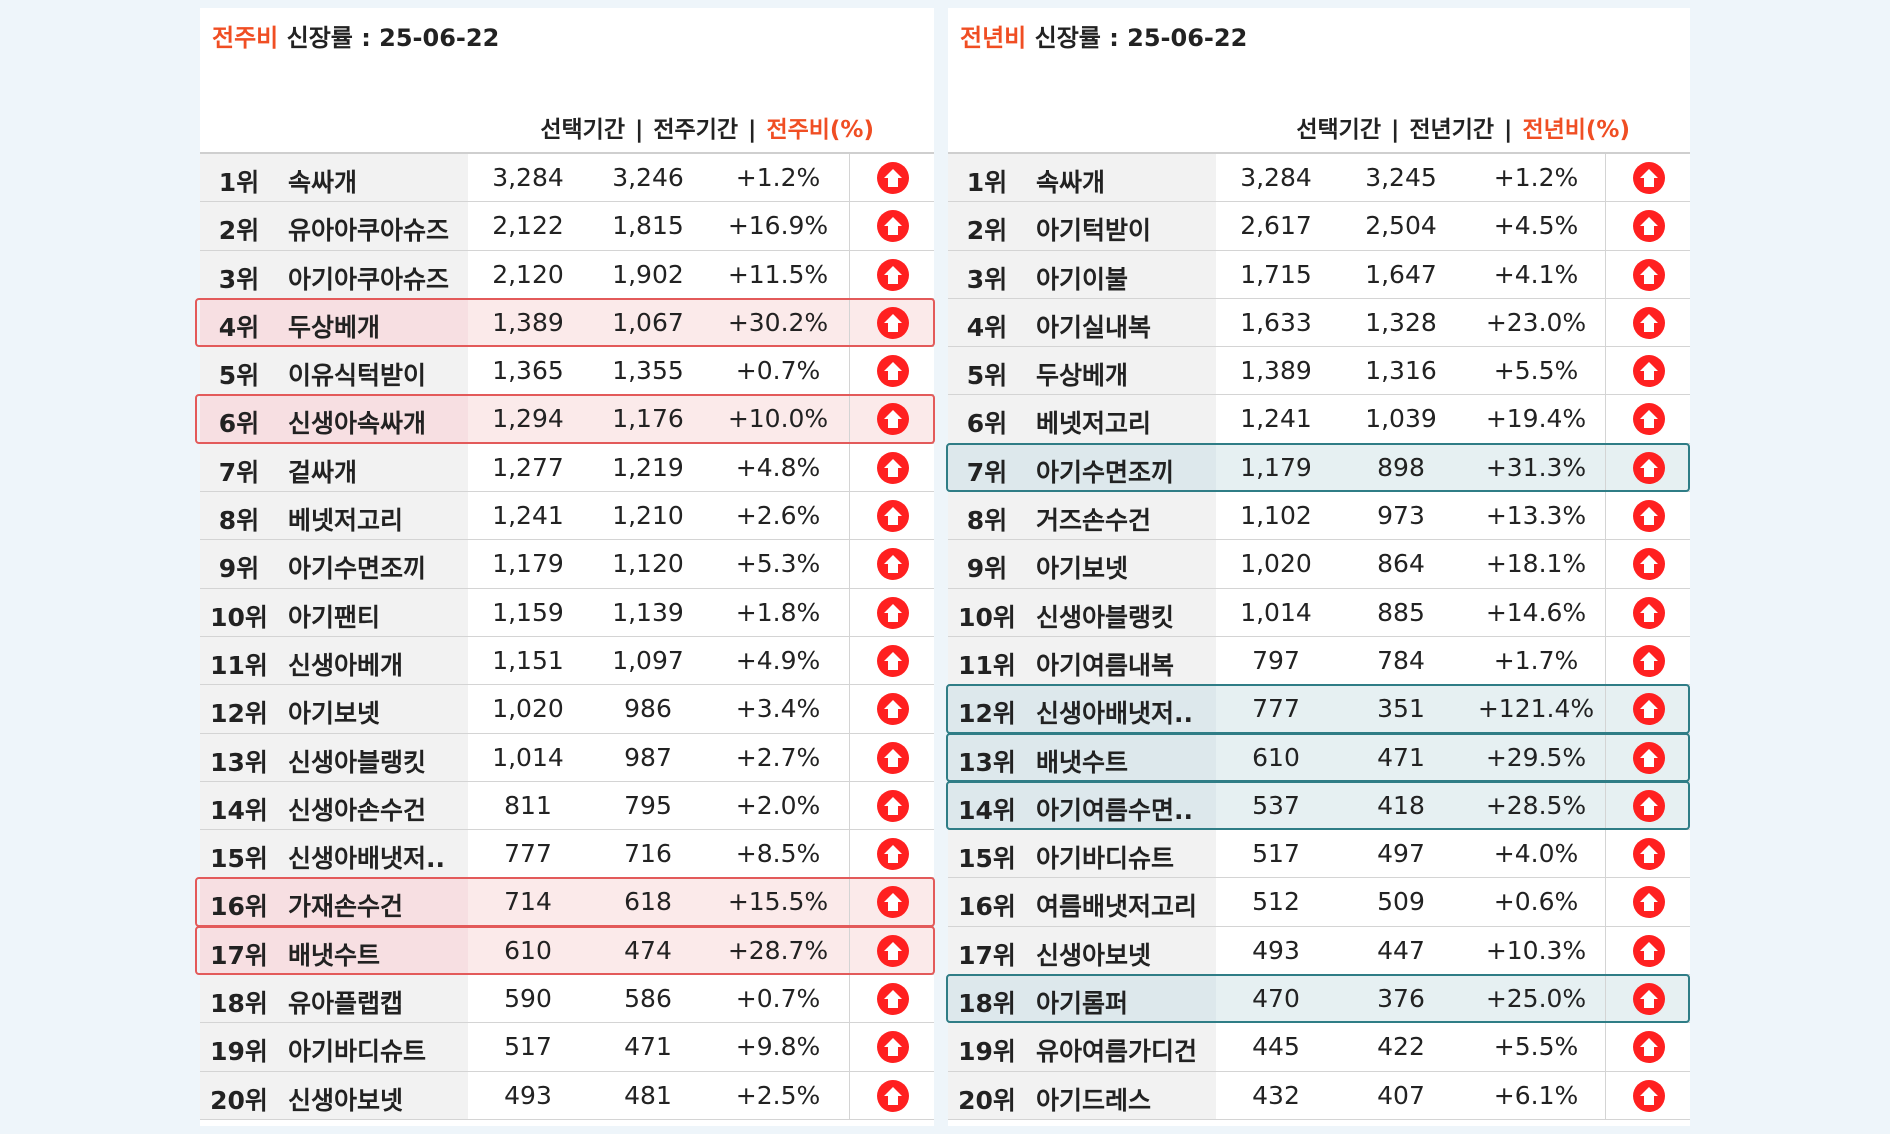 This screenshot has height=1134, width=1890. I want to click on rank-label: 5위, so click(239, 376).